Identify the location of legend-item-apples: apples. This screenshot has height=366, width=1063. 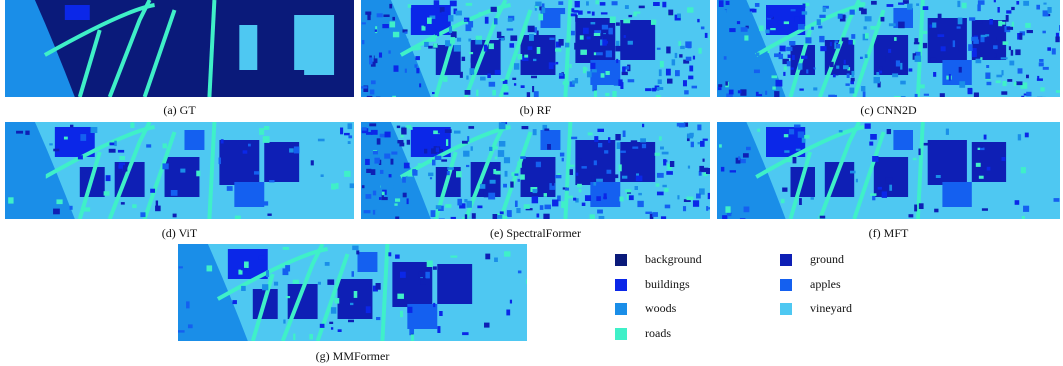
(810, 284).